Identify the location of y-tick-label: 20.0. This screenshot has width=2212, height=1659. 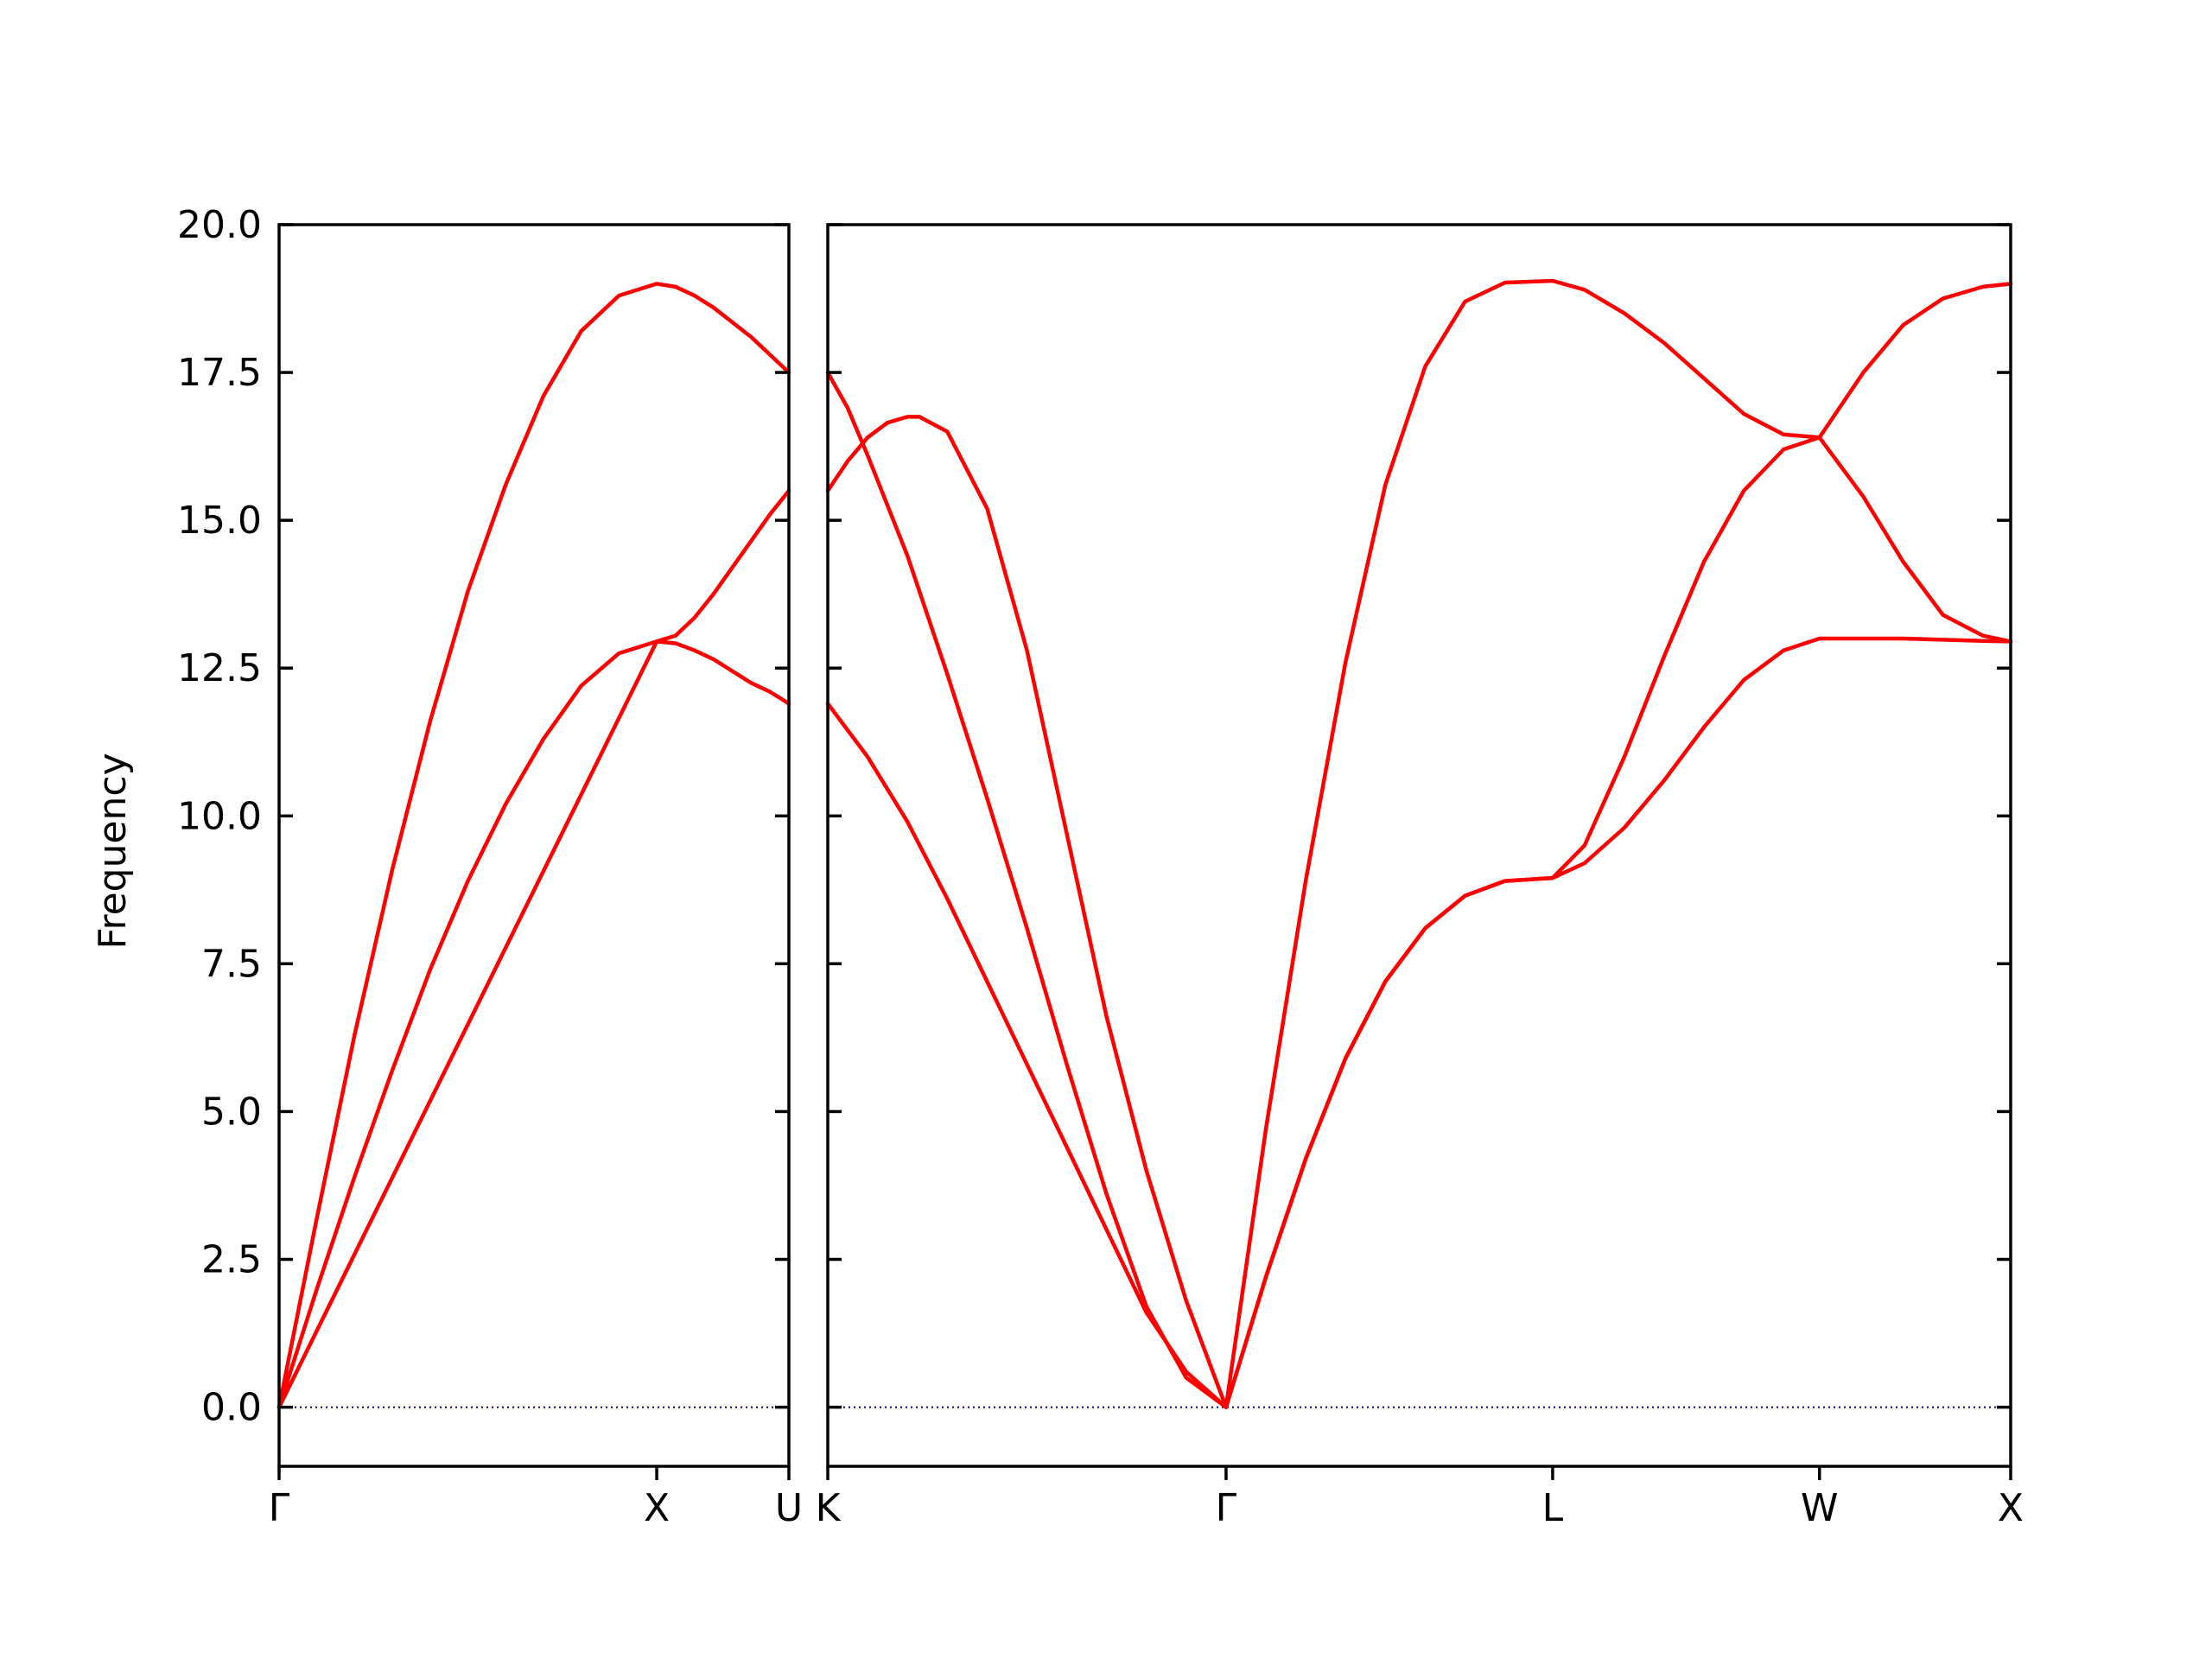
(219, 225).